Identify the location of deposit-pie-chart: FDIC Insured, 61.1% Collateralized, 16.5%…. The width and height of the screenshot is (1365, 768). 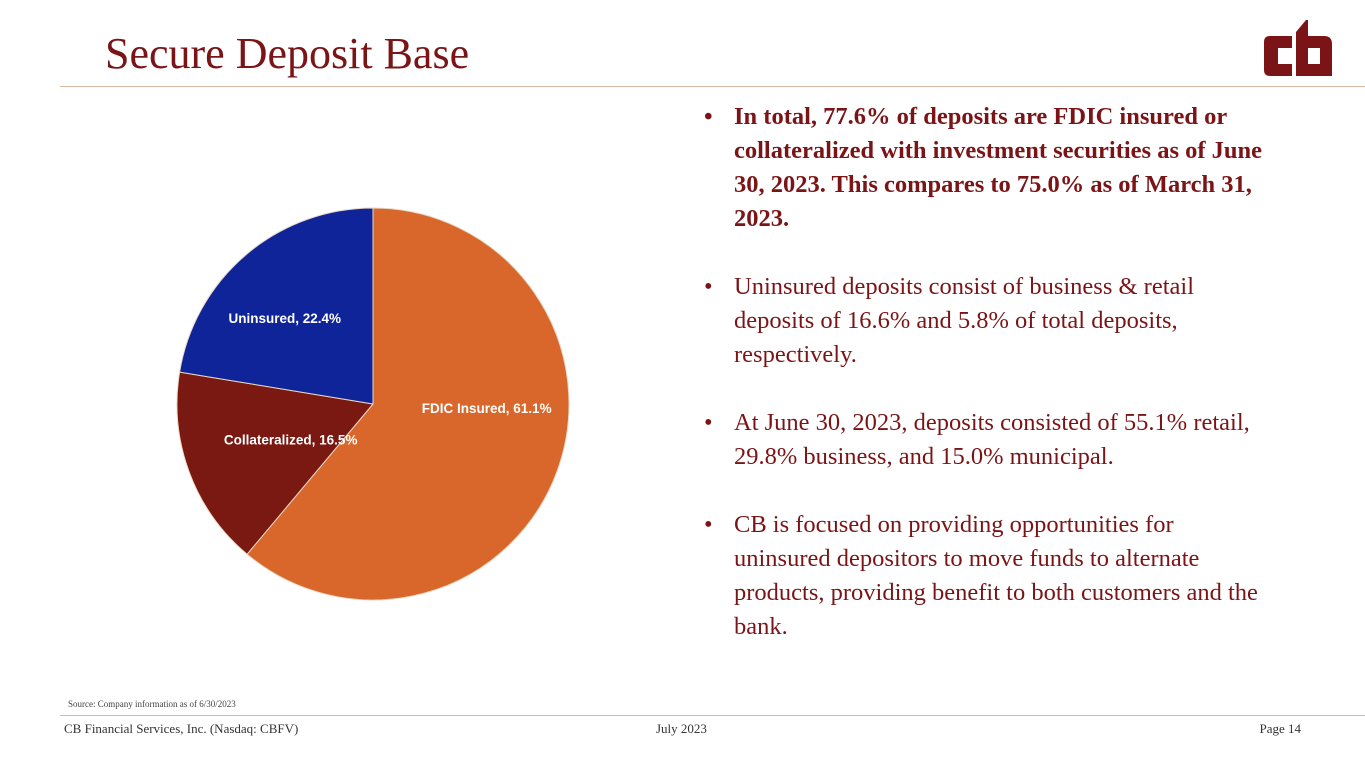
(373, 404).